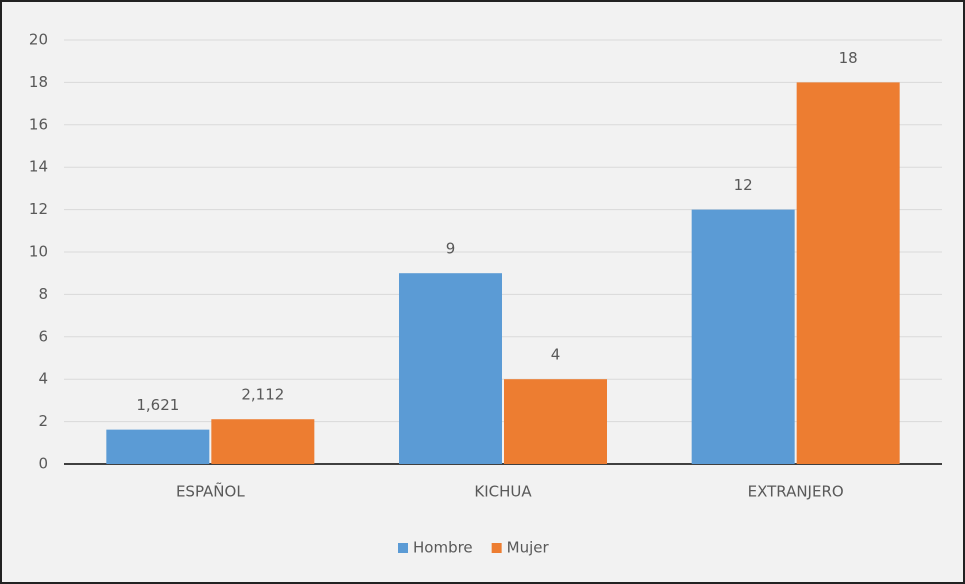  Describe the element at coordinates (743, 185) in the screenshot. I see `data-label: 12` at that location.